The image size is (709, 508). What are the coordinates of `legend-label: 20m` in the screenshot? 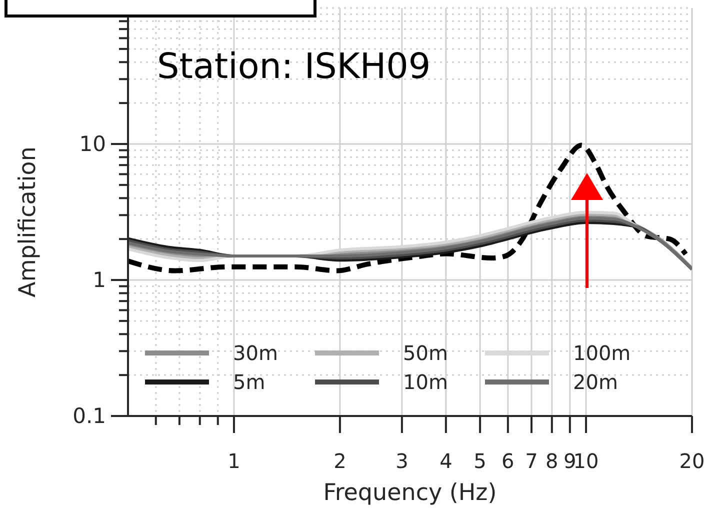 It's located at (595, 382).